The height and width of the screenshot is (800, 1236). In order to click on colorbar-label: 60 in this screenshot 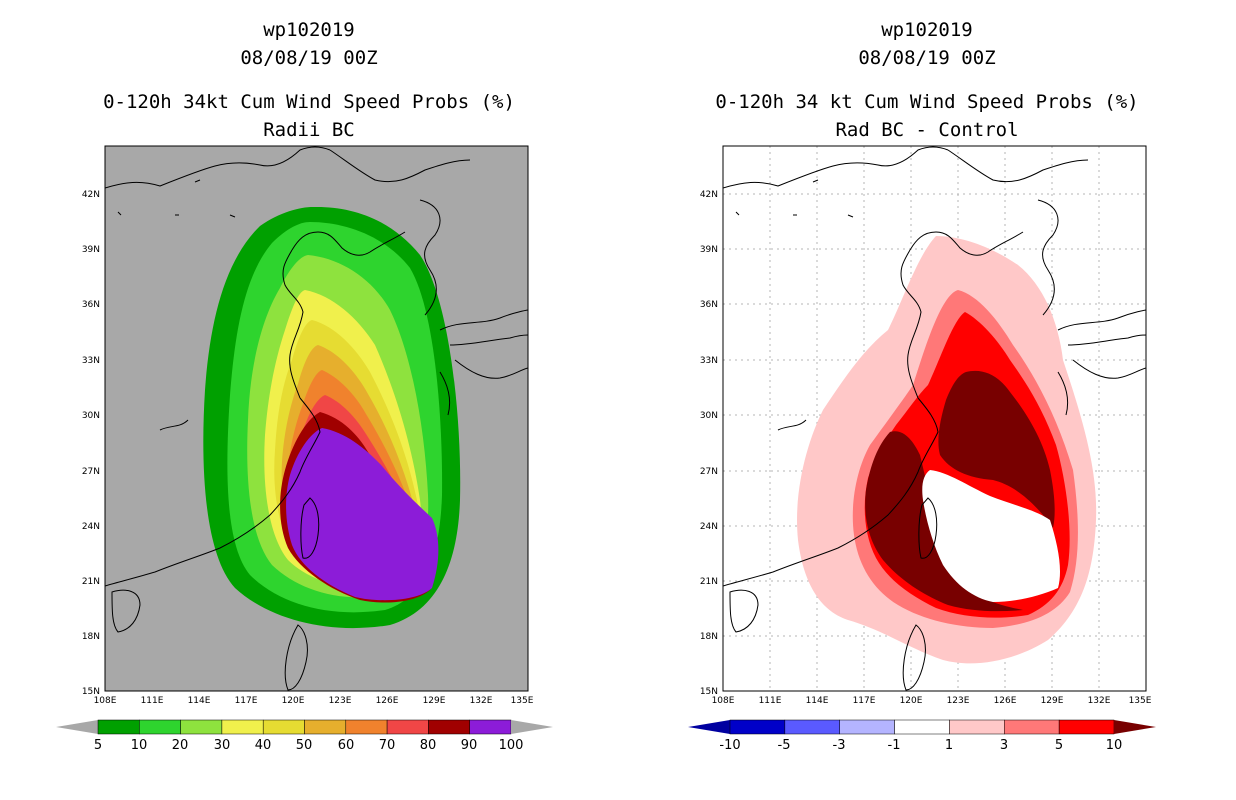, I will do `click(346, 745)`.